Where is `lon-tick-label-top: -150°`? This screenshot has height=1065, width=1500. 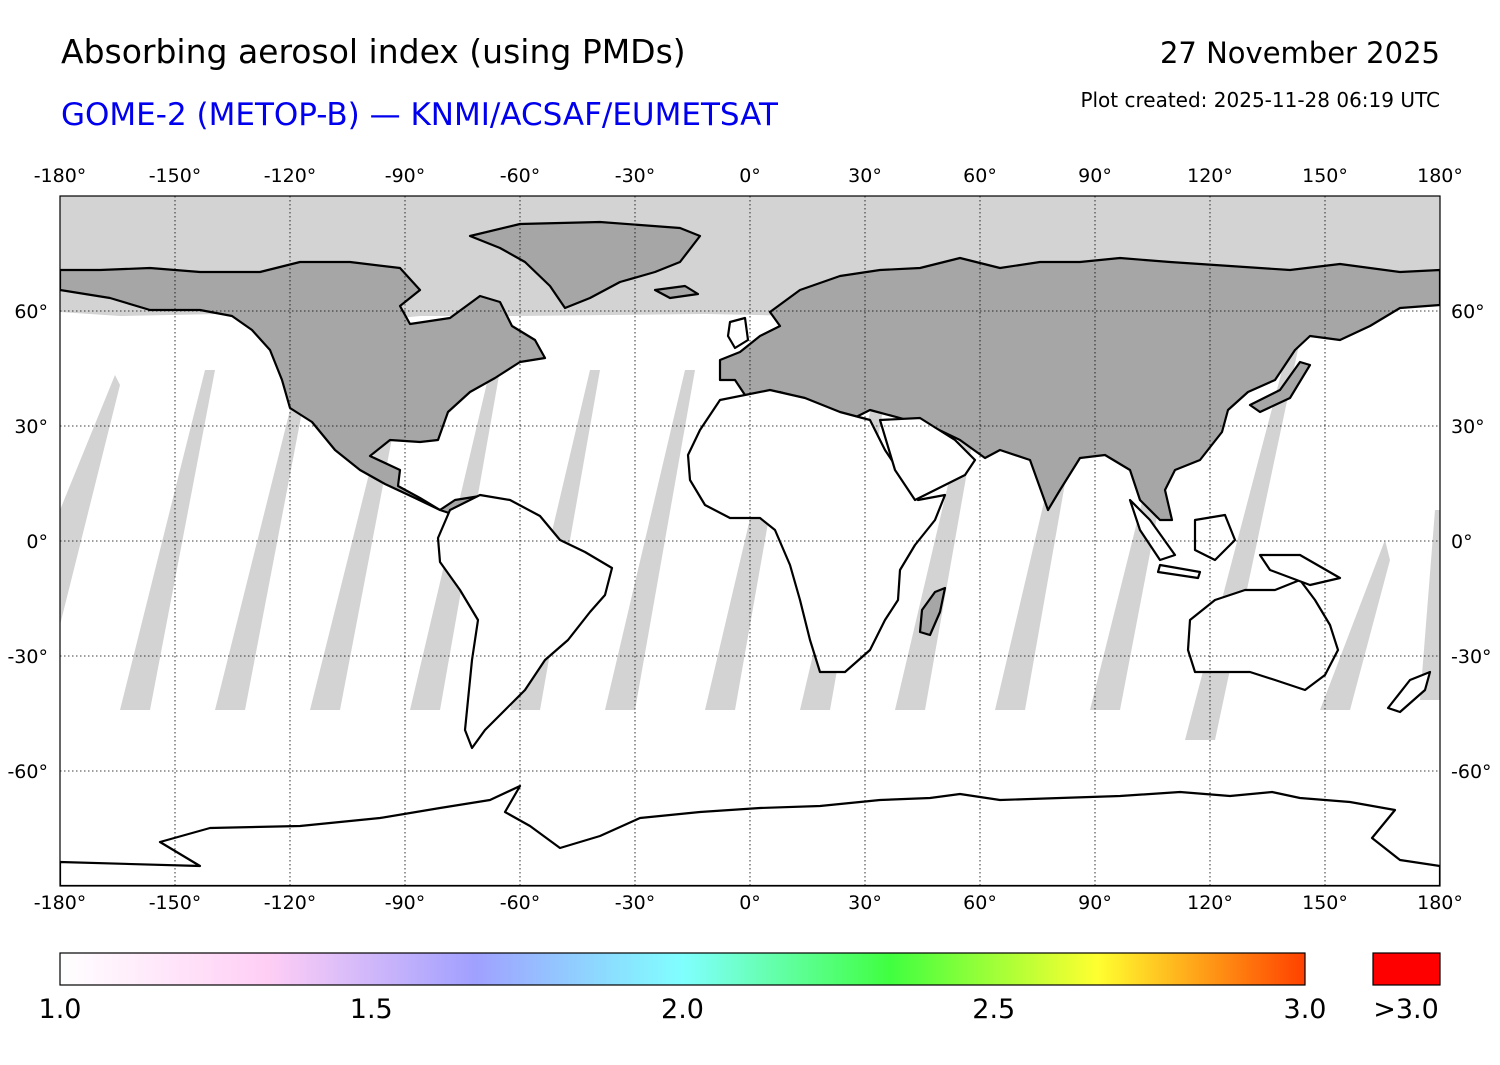 lon-tick-label-top: -150° is located at coordinates (175, 176).